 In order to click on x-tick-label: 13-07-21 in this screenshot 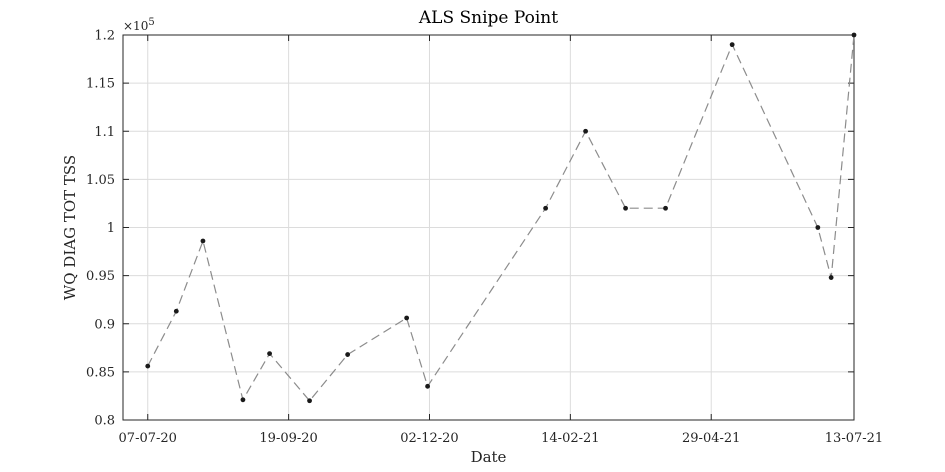, I will do `click(854, 438)`.